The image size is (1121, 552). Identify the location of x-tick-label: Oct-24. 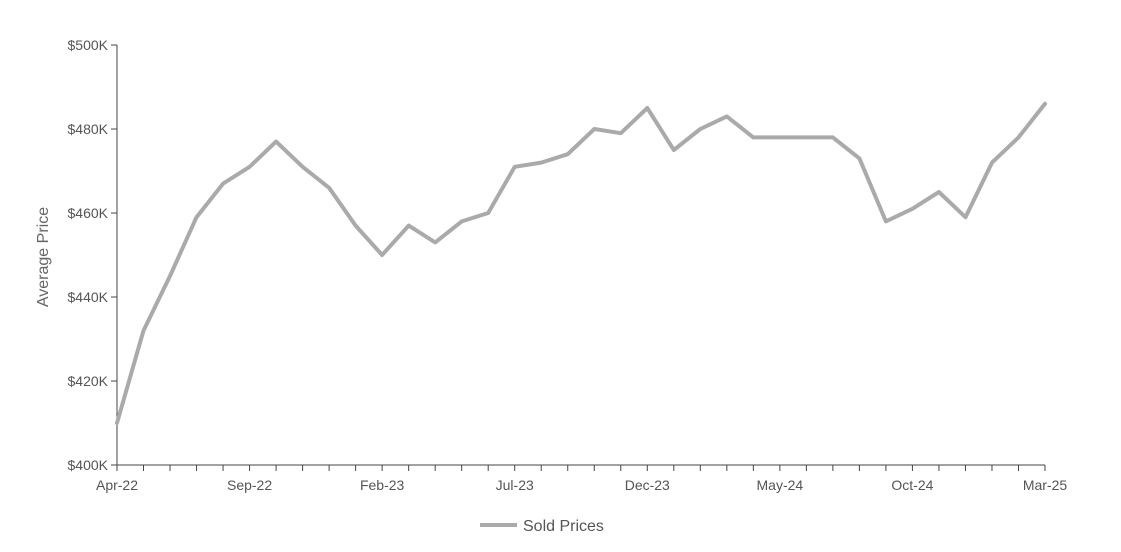
(912, 485).